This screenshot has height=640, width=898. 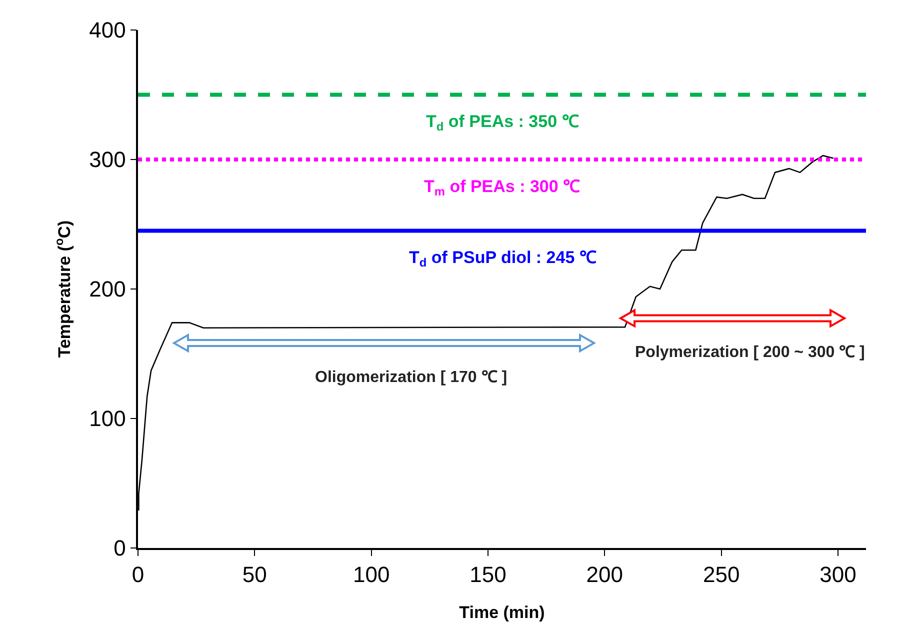 I want to click on ref-line-label: T$_{d}$ of PEAs : 350 ℃, so click(x=502, y=123).